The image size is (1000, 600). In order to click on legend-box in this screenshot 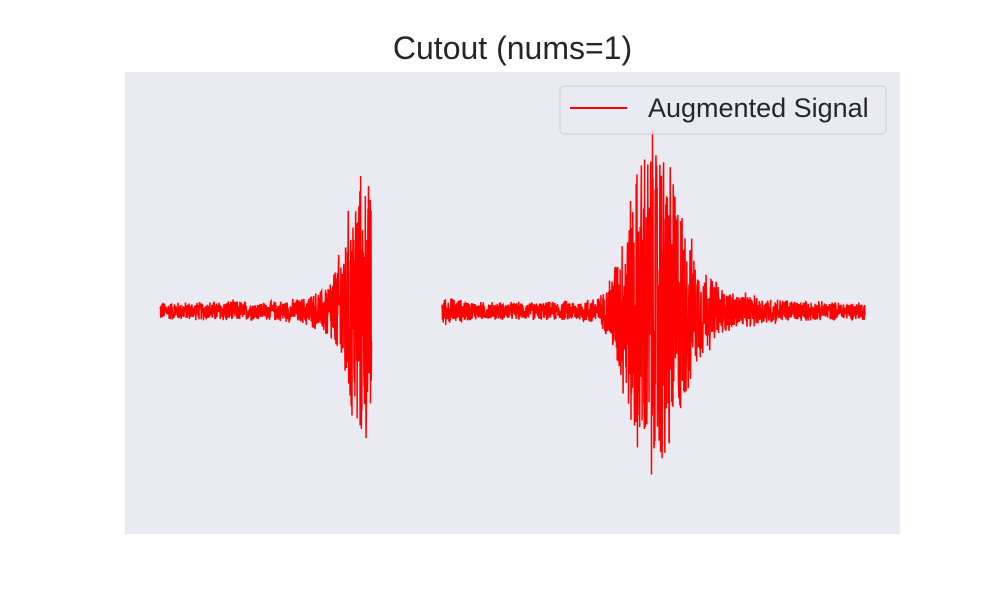, I will do `click(723, 110)`.